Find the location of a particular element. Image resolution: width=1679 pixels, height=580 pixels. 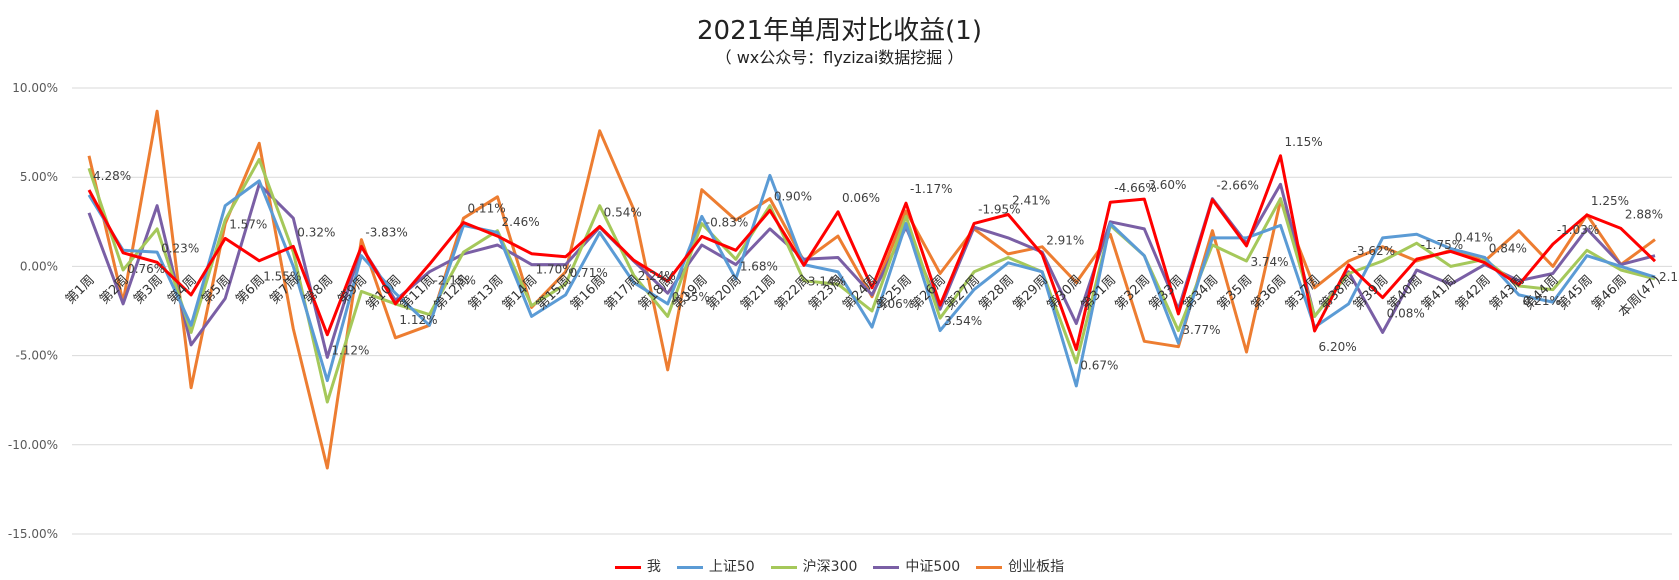

x-tick-label: 第21周 is located at coordinates (758, 293).